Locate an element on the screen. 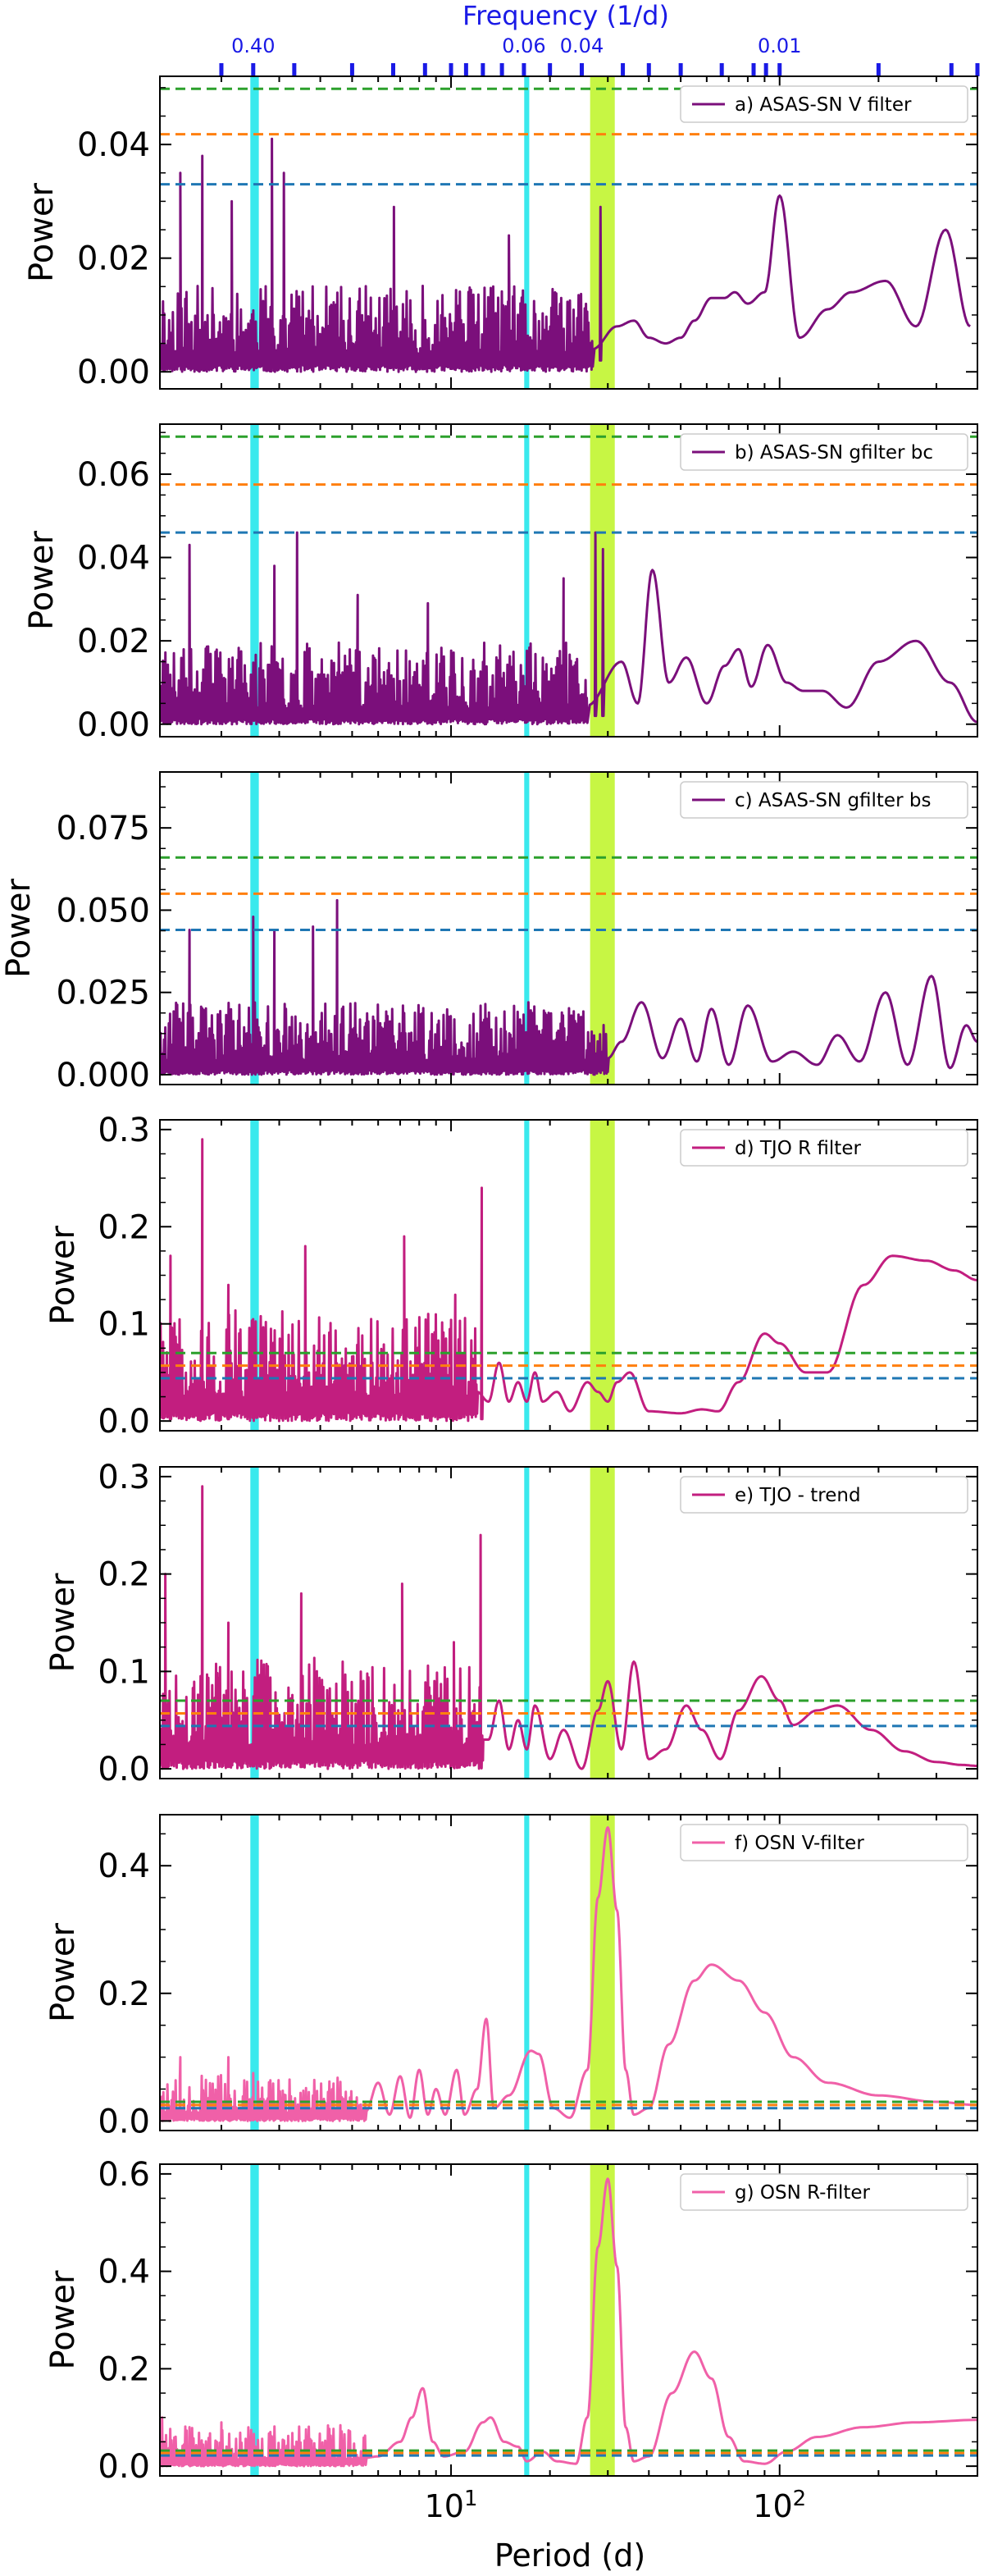 The height and width of the screenshot is (2576, 984). frequency-axis: 0.40 0.06 0.04 0.01 is located at coordinates (599, 55).